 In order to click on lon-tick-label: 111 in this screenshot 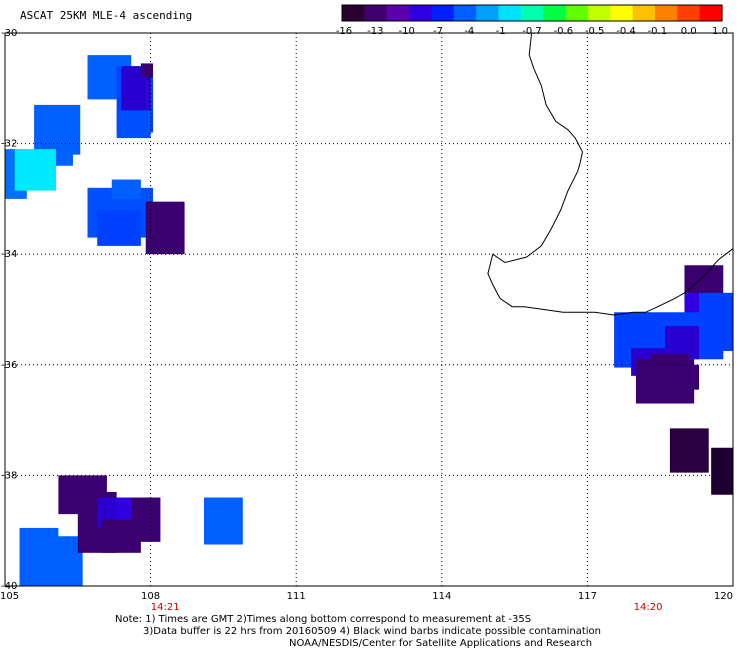, I will do `click(296, 596)`.